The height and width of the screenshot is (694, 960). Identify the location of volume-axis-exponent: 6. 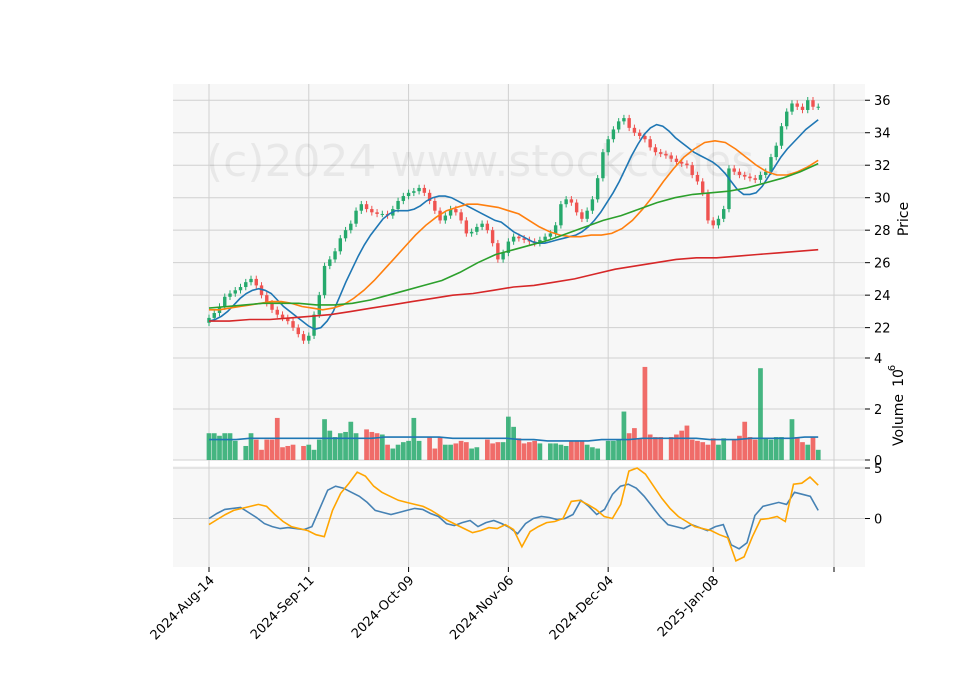
(892, 368).